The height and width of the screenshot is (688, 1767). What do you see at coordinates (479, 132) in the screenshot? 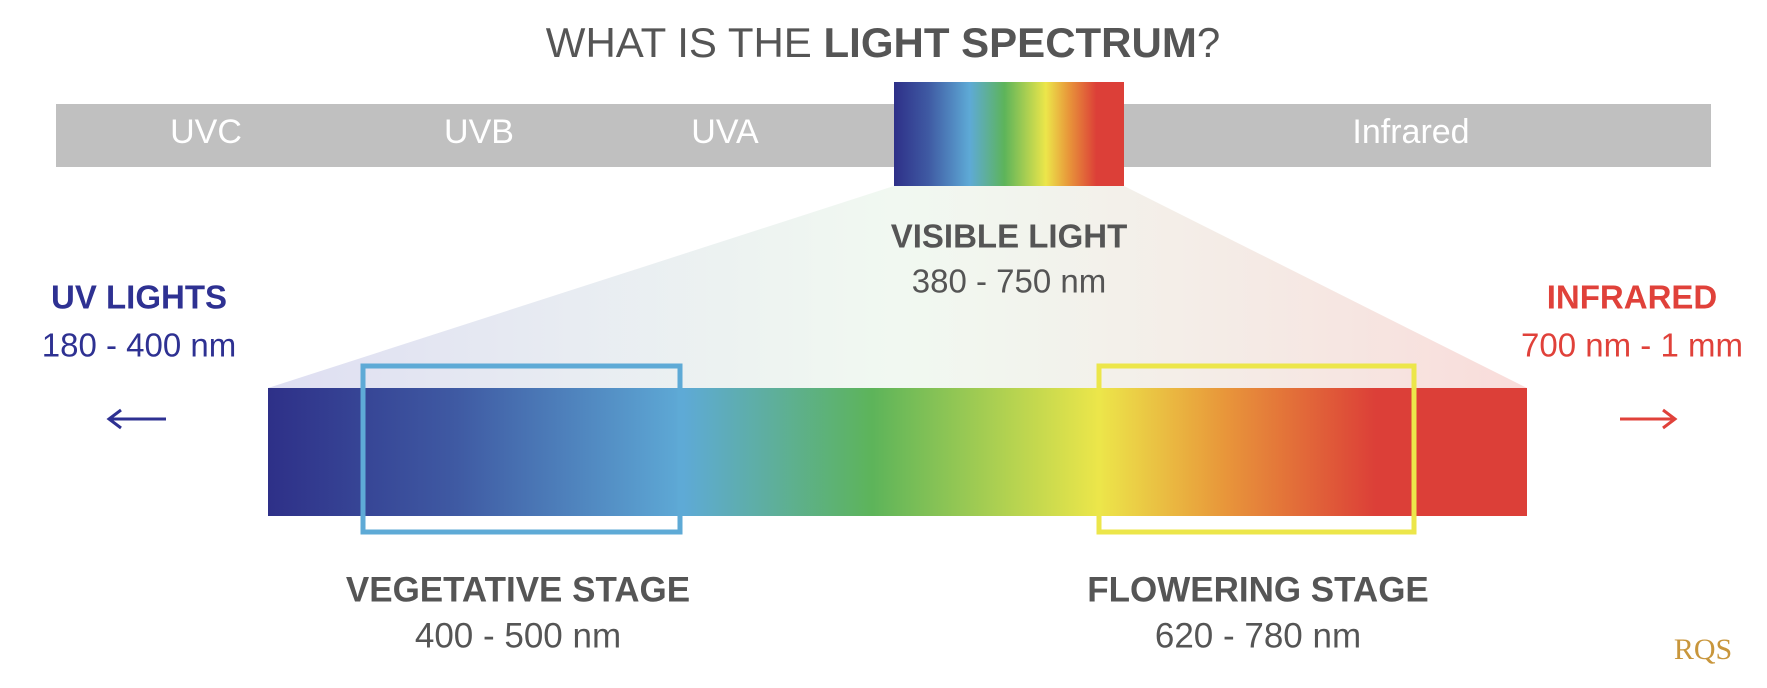
I see `band-label: UVB` at bounding box center [479, 132].